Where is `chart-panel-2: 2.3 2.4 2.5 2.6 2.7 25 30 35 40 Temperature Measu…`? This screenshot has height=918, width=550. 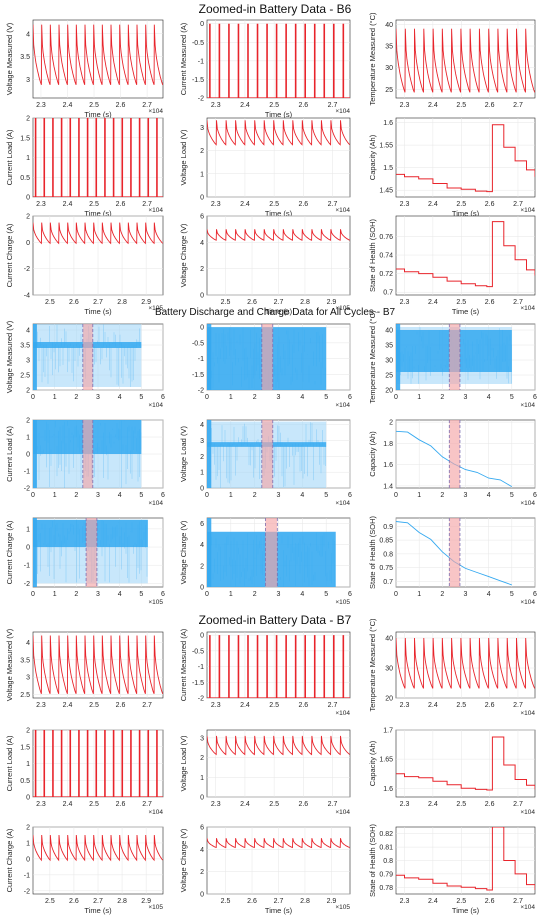
chart-panel-2: 2.3 2.4 2.5 2.6 2.7 25 30 35 40 Temperature Measu… is located at coordinates (452, 60).